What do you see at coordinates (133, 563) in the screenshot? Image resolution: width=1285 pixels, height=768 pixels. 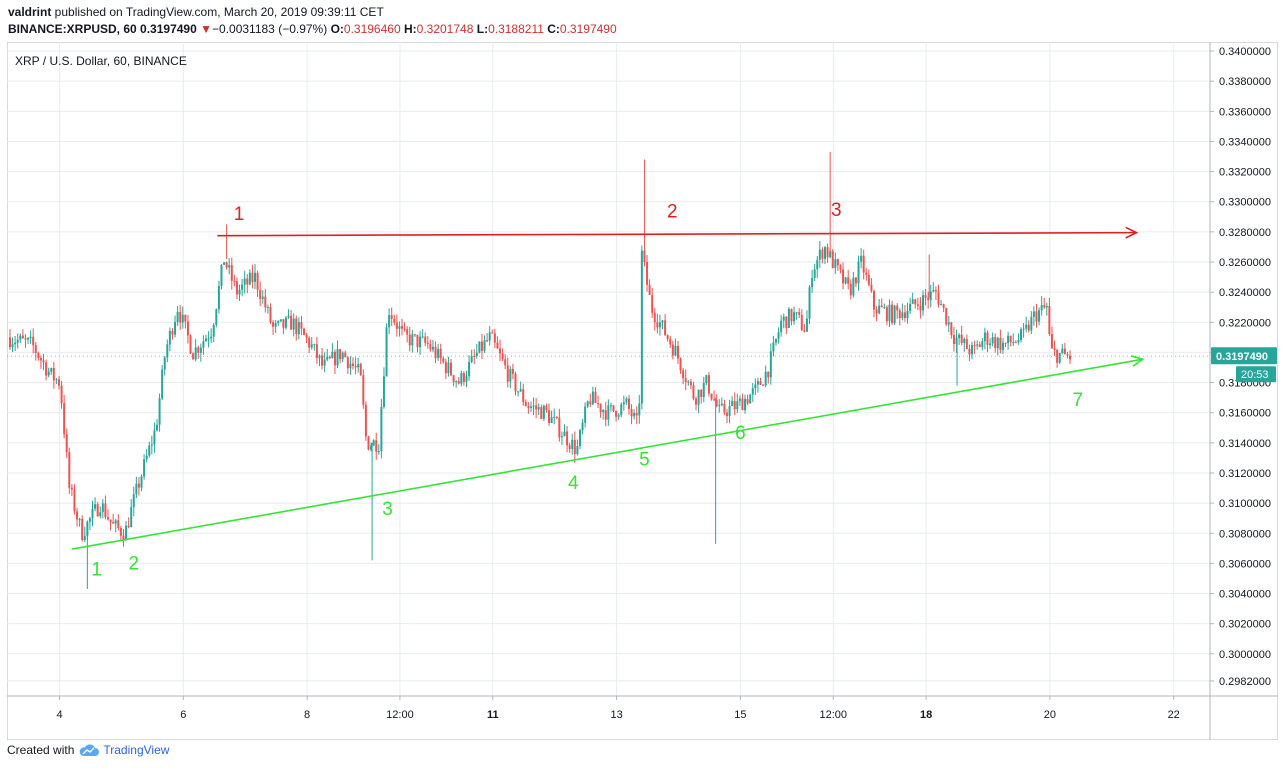 I see `touch-point-label: 2` at bounding box center [133, 563].